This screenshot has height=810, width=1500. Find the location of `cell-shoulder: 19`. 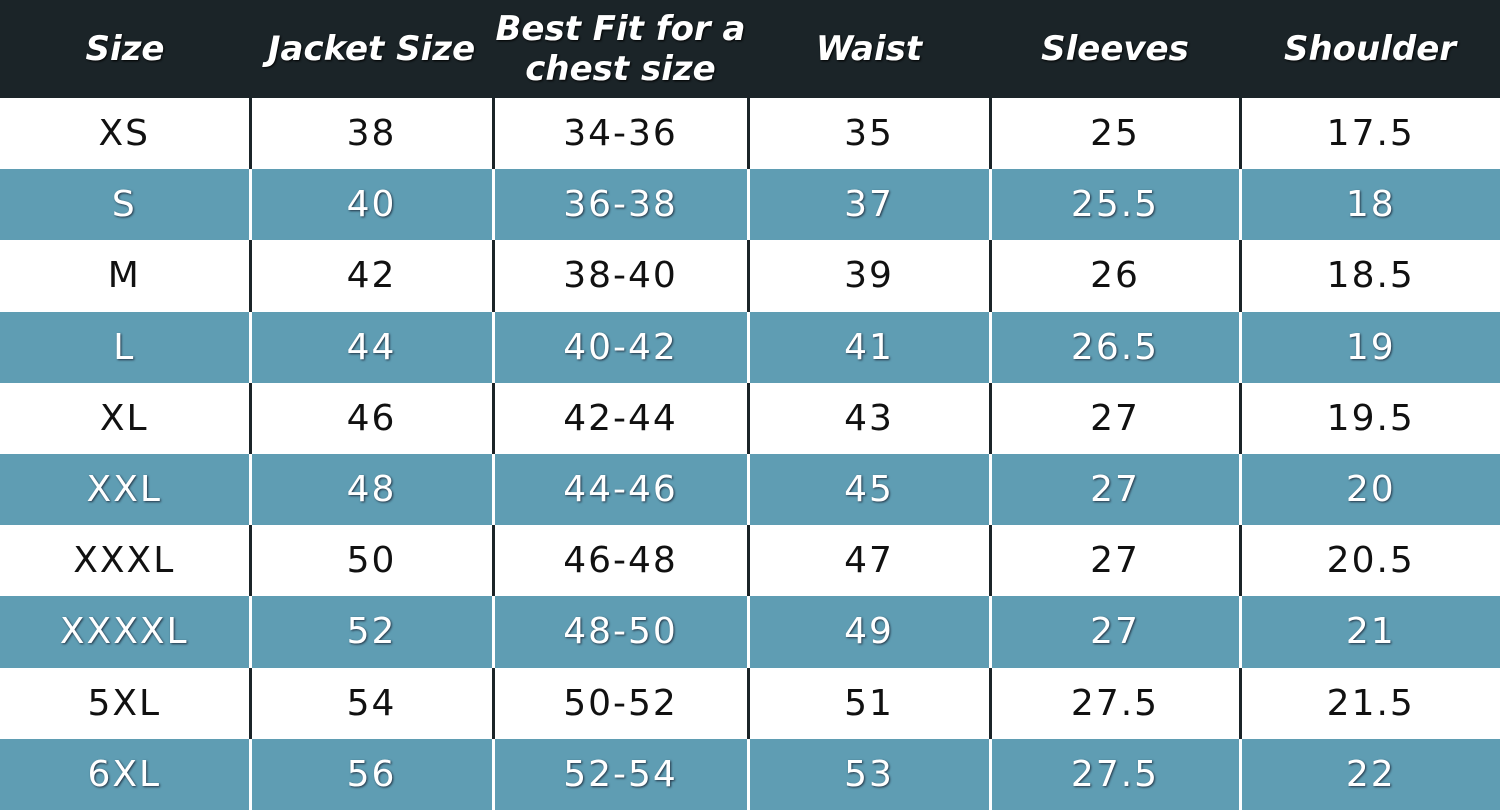

cell-shoulder: 19 is located at coordinates (1369, 347).